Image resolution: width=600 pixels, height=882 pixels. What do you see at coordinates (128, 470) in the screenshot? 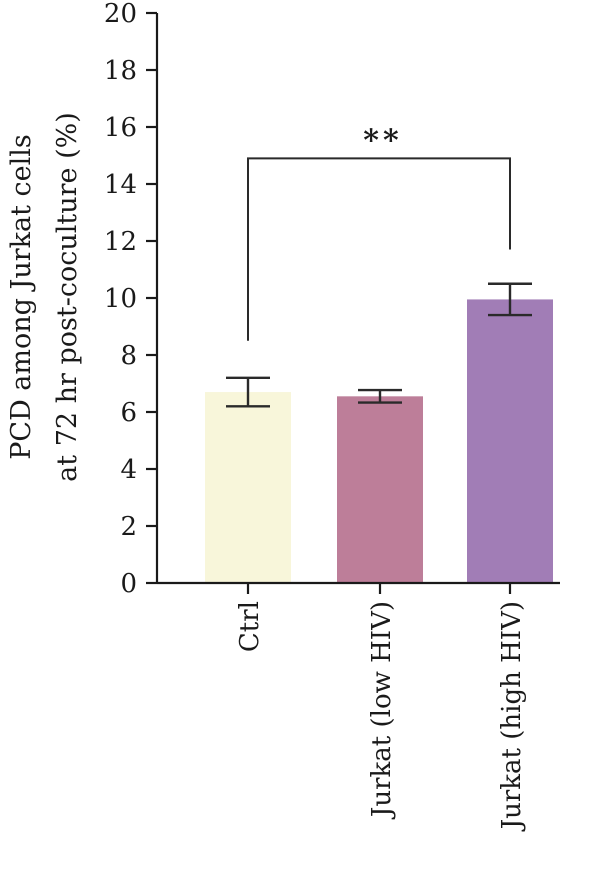
I see `y-tick-label: 4` at bounding box center [128, 470].